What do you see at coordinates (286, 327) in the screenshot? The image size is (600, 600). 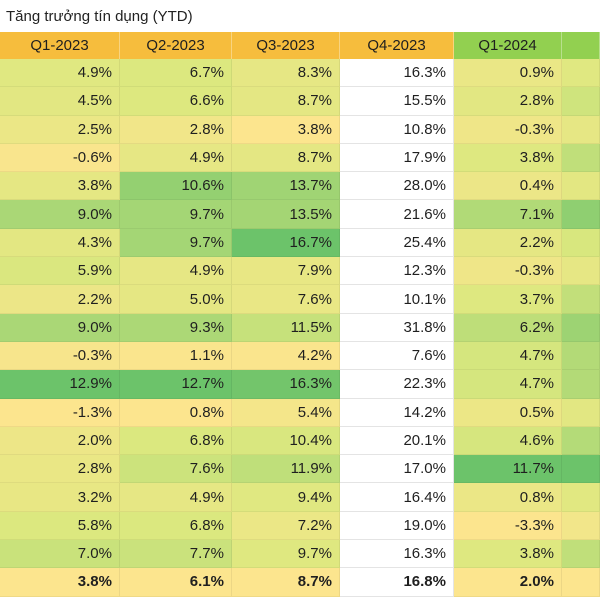 I see `table-cell: 11.5%` at bounding box center [286, 327].